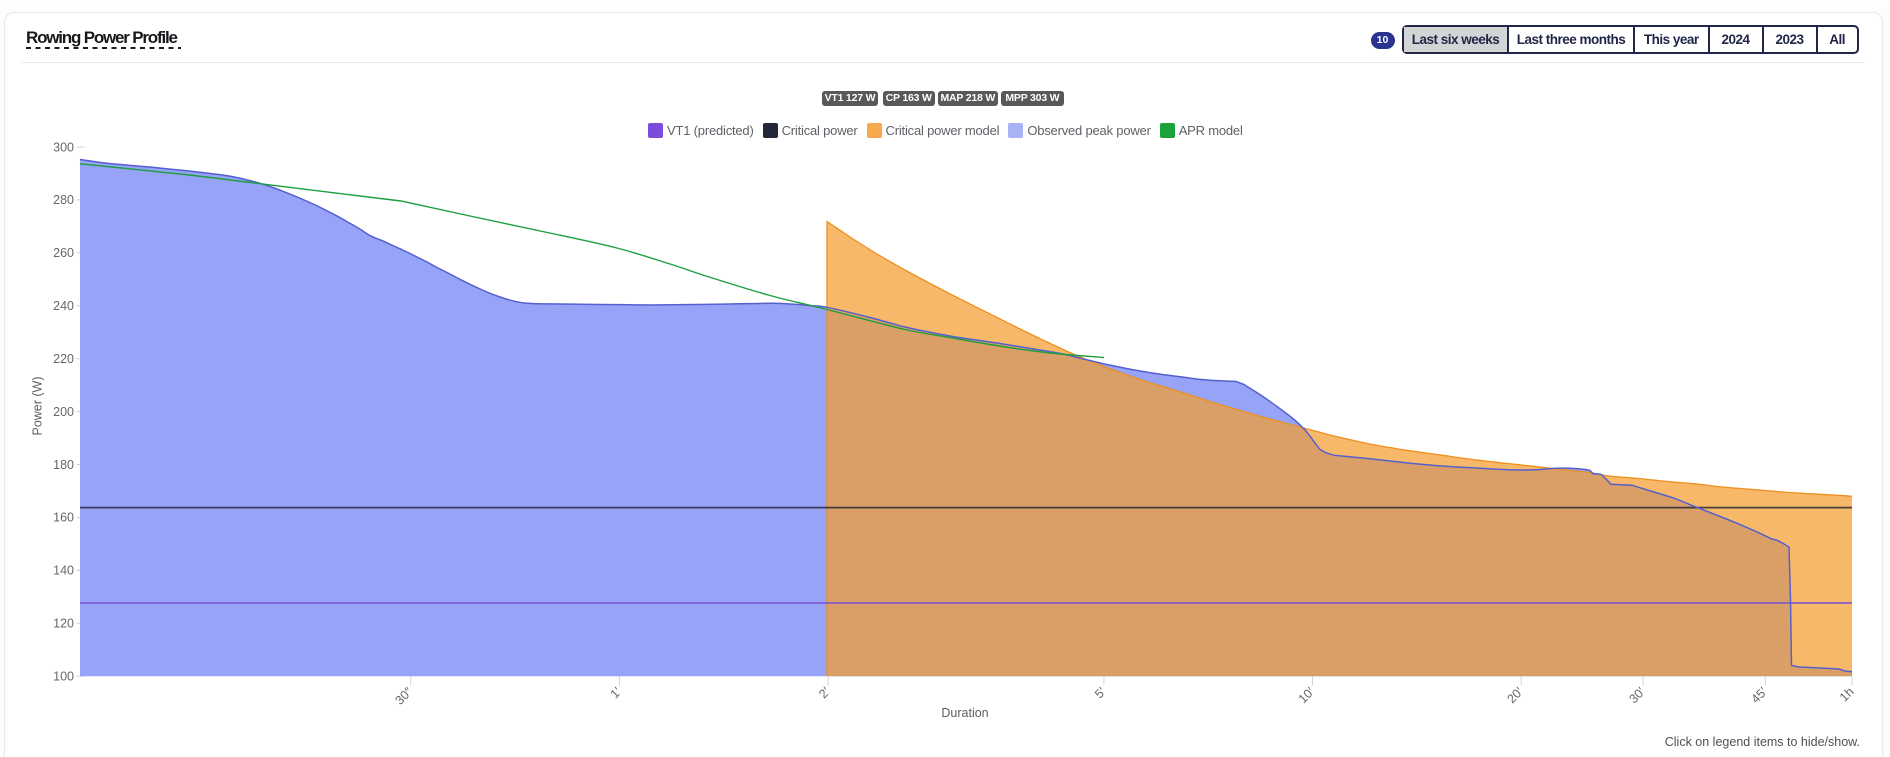 This screenshot has width=1890, height=757. I want to click on svg-text: 300, so click(63, 147).